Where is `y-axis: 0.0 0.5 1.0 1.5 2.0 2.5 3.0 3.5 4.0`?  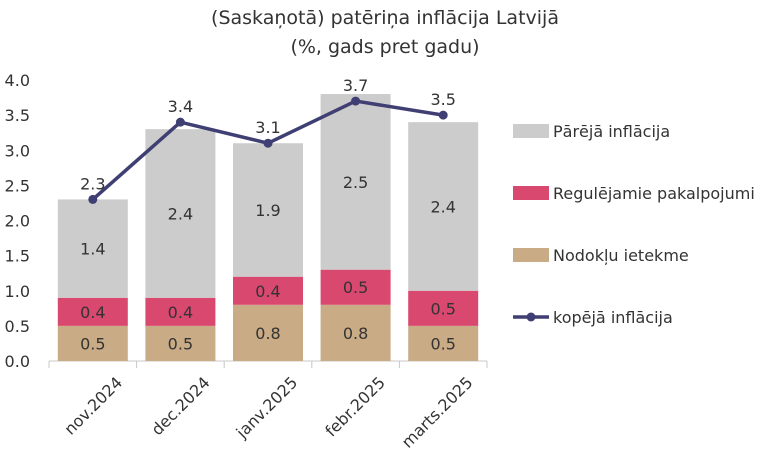
y-axis: 0.0 0.5 1.0 1.5 2.0 2.5 3.0 3.5 4.0 is located at coordinates (17, 221).